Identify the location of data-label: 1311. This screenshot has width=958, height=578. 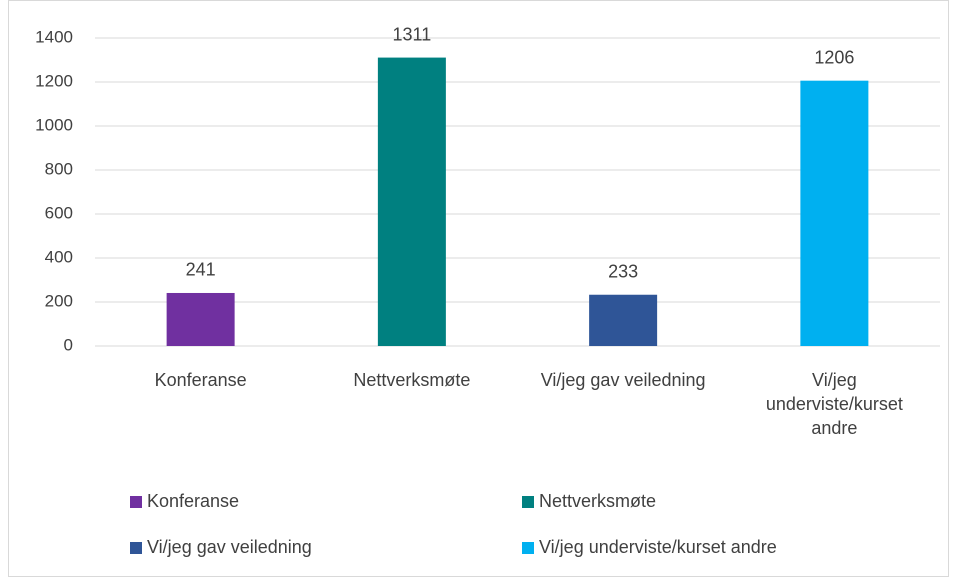
(412, 34).